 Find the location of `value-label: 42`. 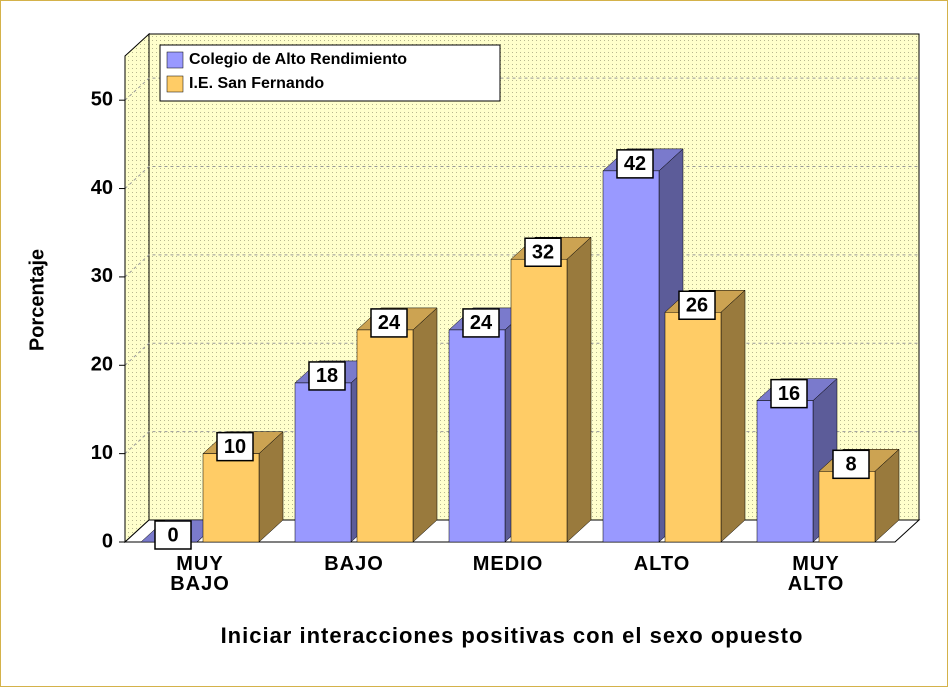

value-label: 42 is located at coordinates (635, 164).